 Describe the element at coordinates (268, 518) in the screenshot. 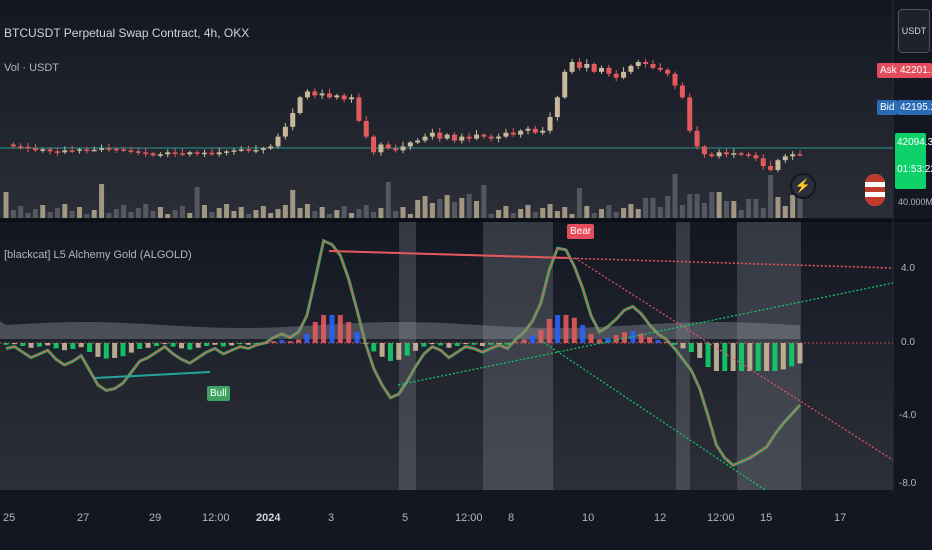

I see `x-tick-label: 2024` at that location.